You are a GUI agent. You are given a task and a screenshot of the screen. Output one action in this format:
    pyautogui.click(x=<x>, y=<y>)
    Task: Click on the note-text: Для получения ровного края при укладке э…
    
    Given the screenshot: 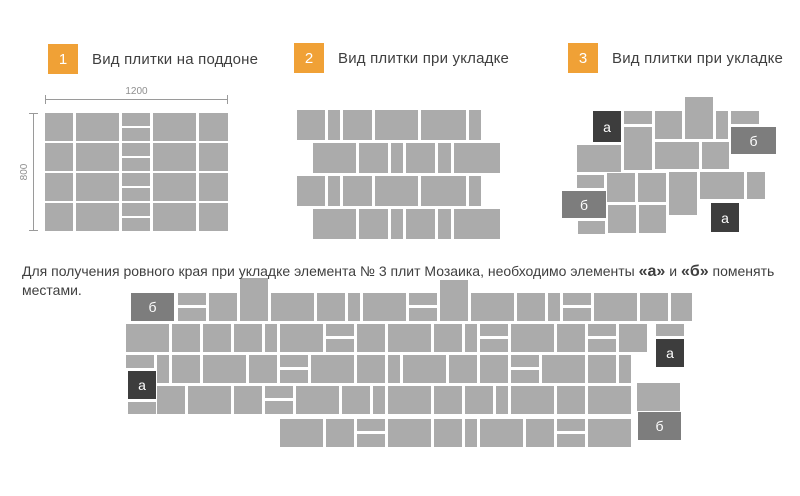 What is the action you would take?
    pyautogui.click(x=330, y=271)
    